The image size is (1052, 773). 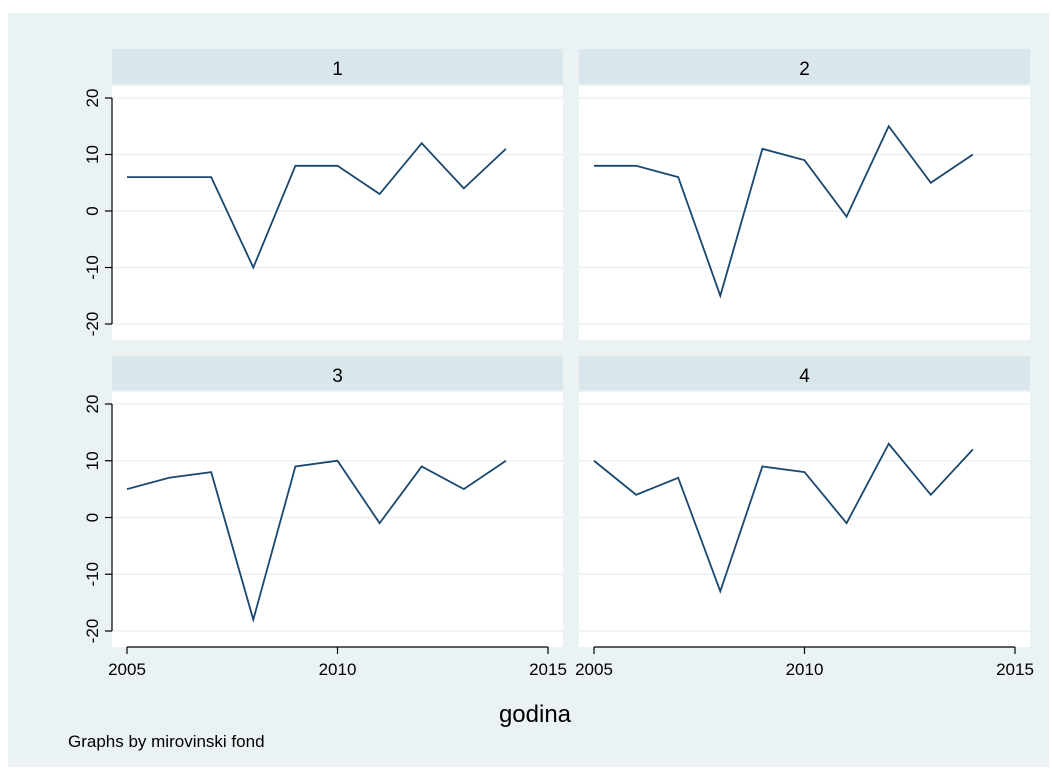 What do you see at coordinates (92, 574) in the screenshot?
I see `y-tick-label-3-1: -10` at bounding box center [92, 574].